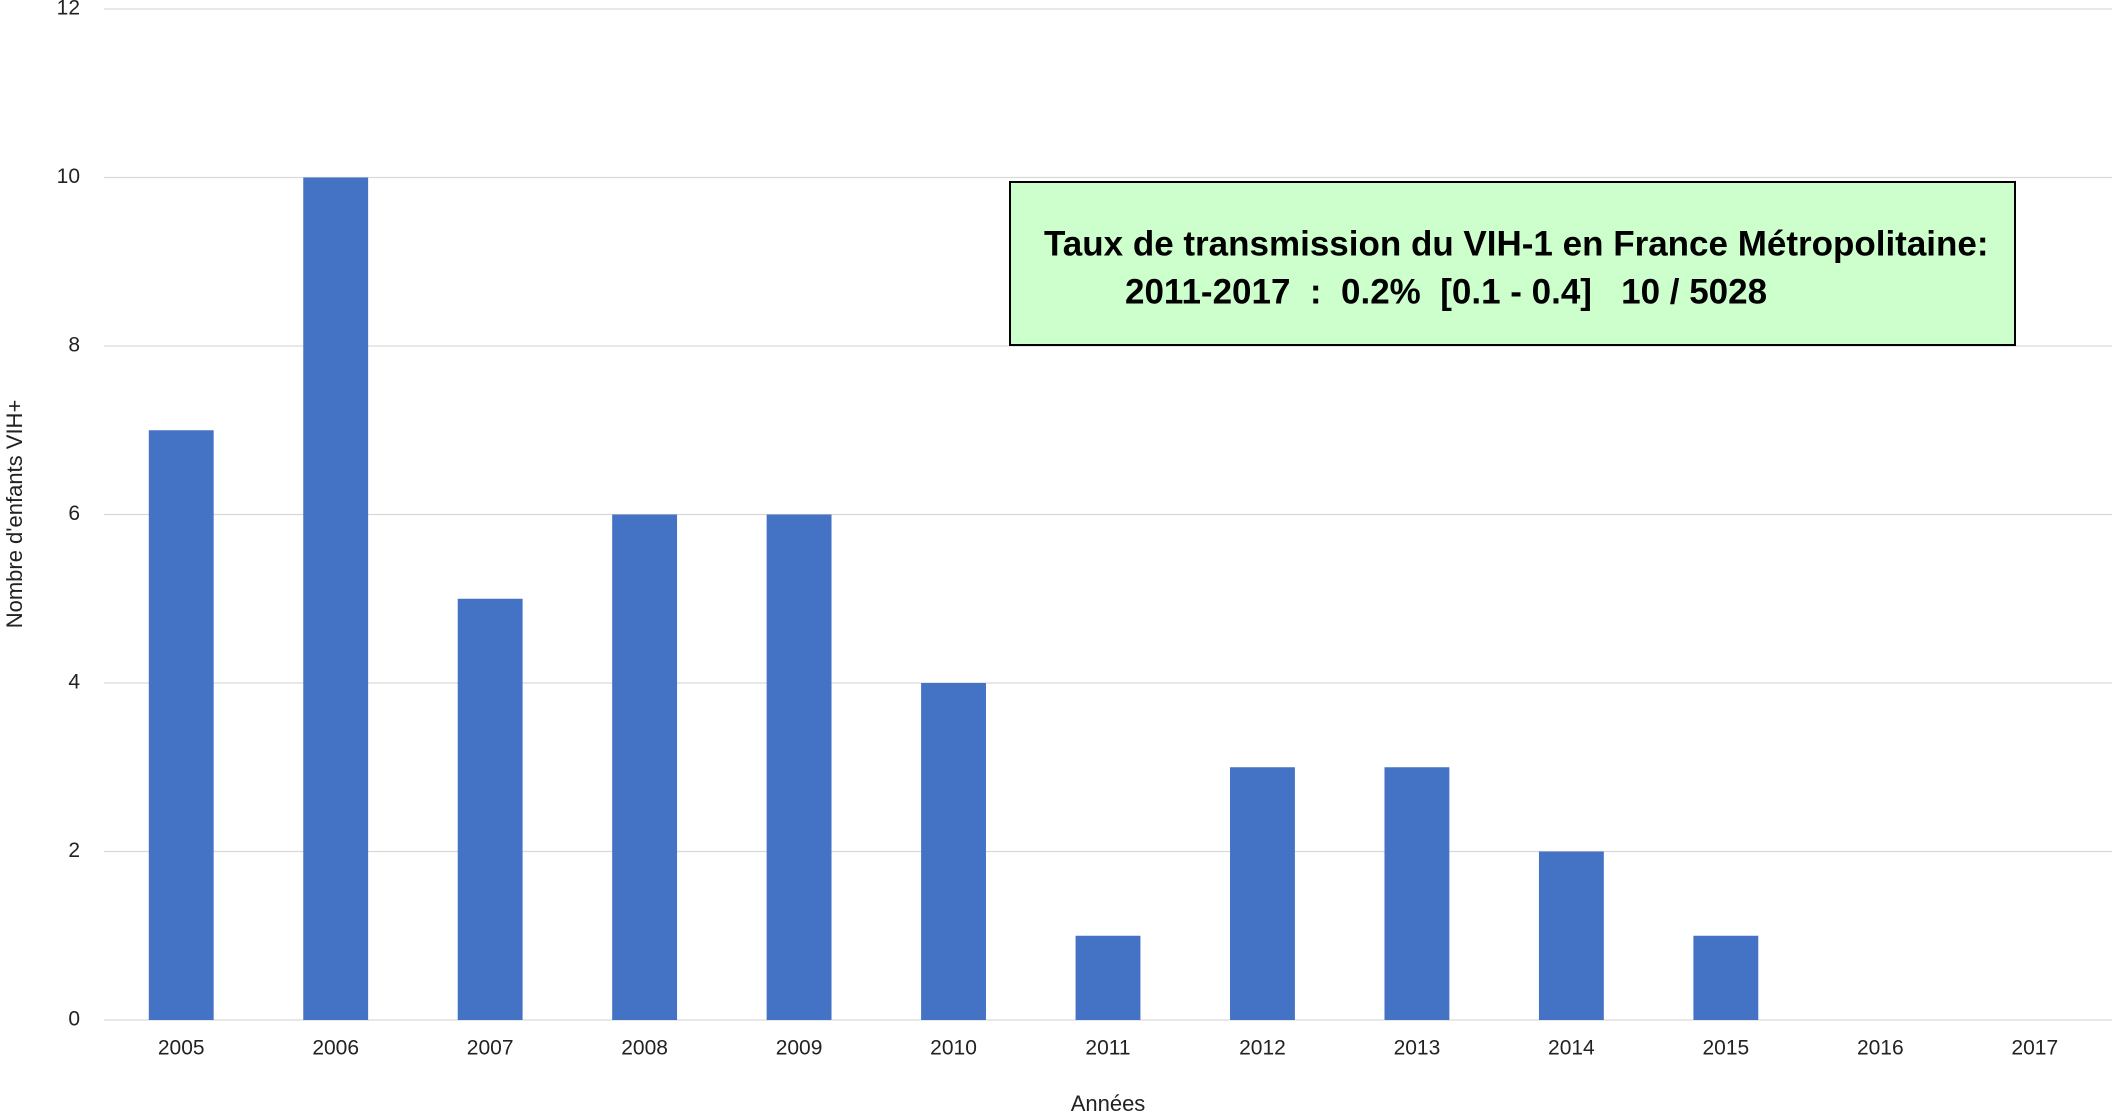 This screenshot has height=1115, width=2112. I want to click on x-axis-label: Années, so click(1108, 1103).